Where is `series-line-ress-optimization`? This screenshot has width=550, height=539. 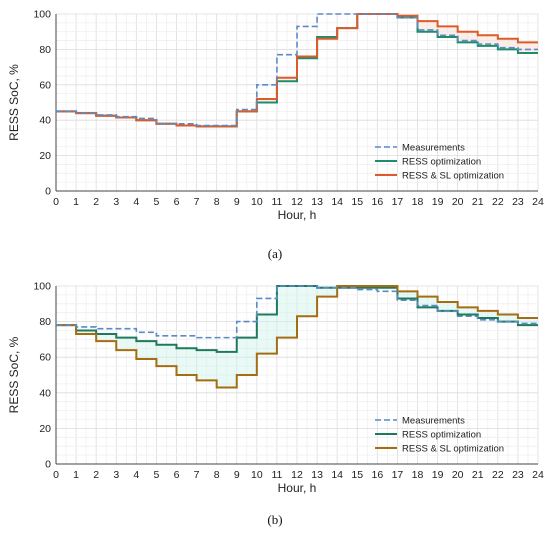 series-line-ress-optimization is located at coordinates (297, 319).